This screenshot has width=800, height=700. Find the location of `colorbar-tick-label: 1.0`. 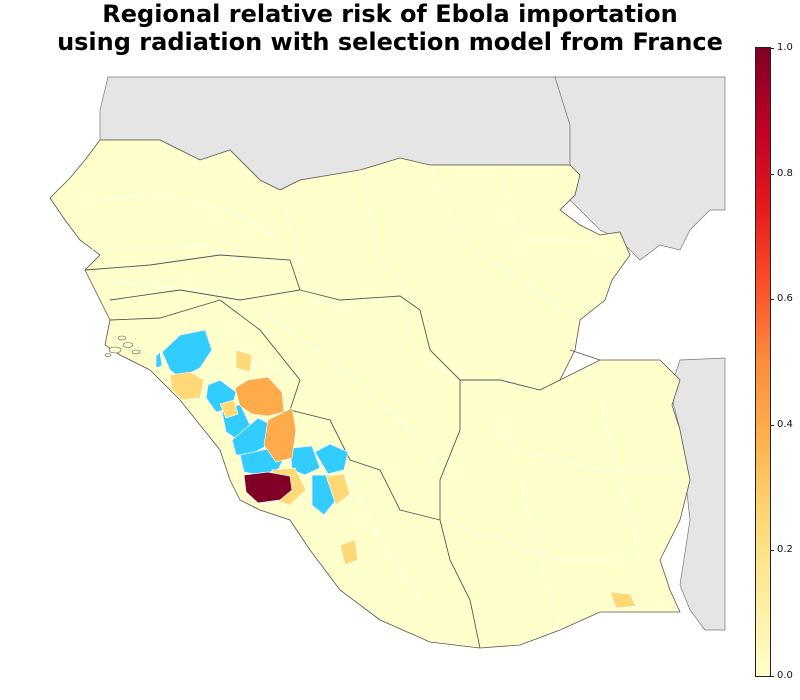

colorbar-tick-label: 1.0 is located at coordinates (785, 47).